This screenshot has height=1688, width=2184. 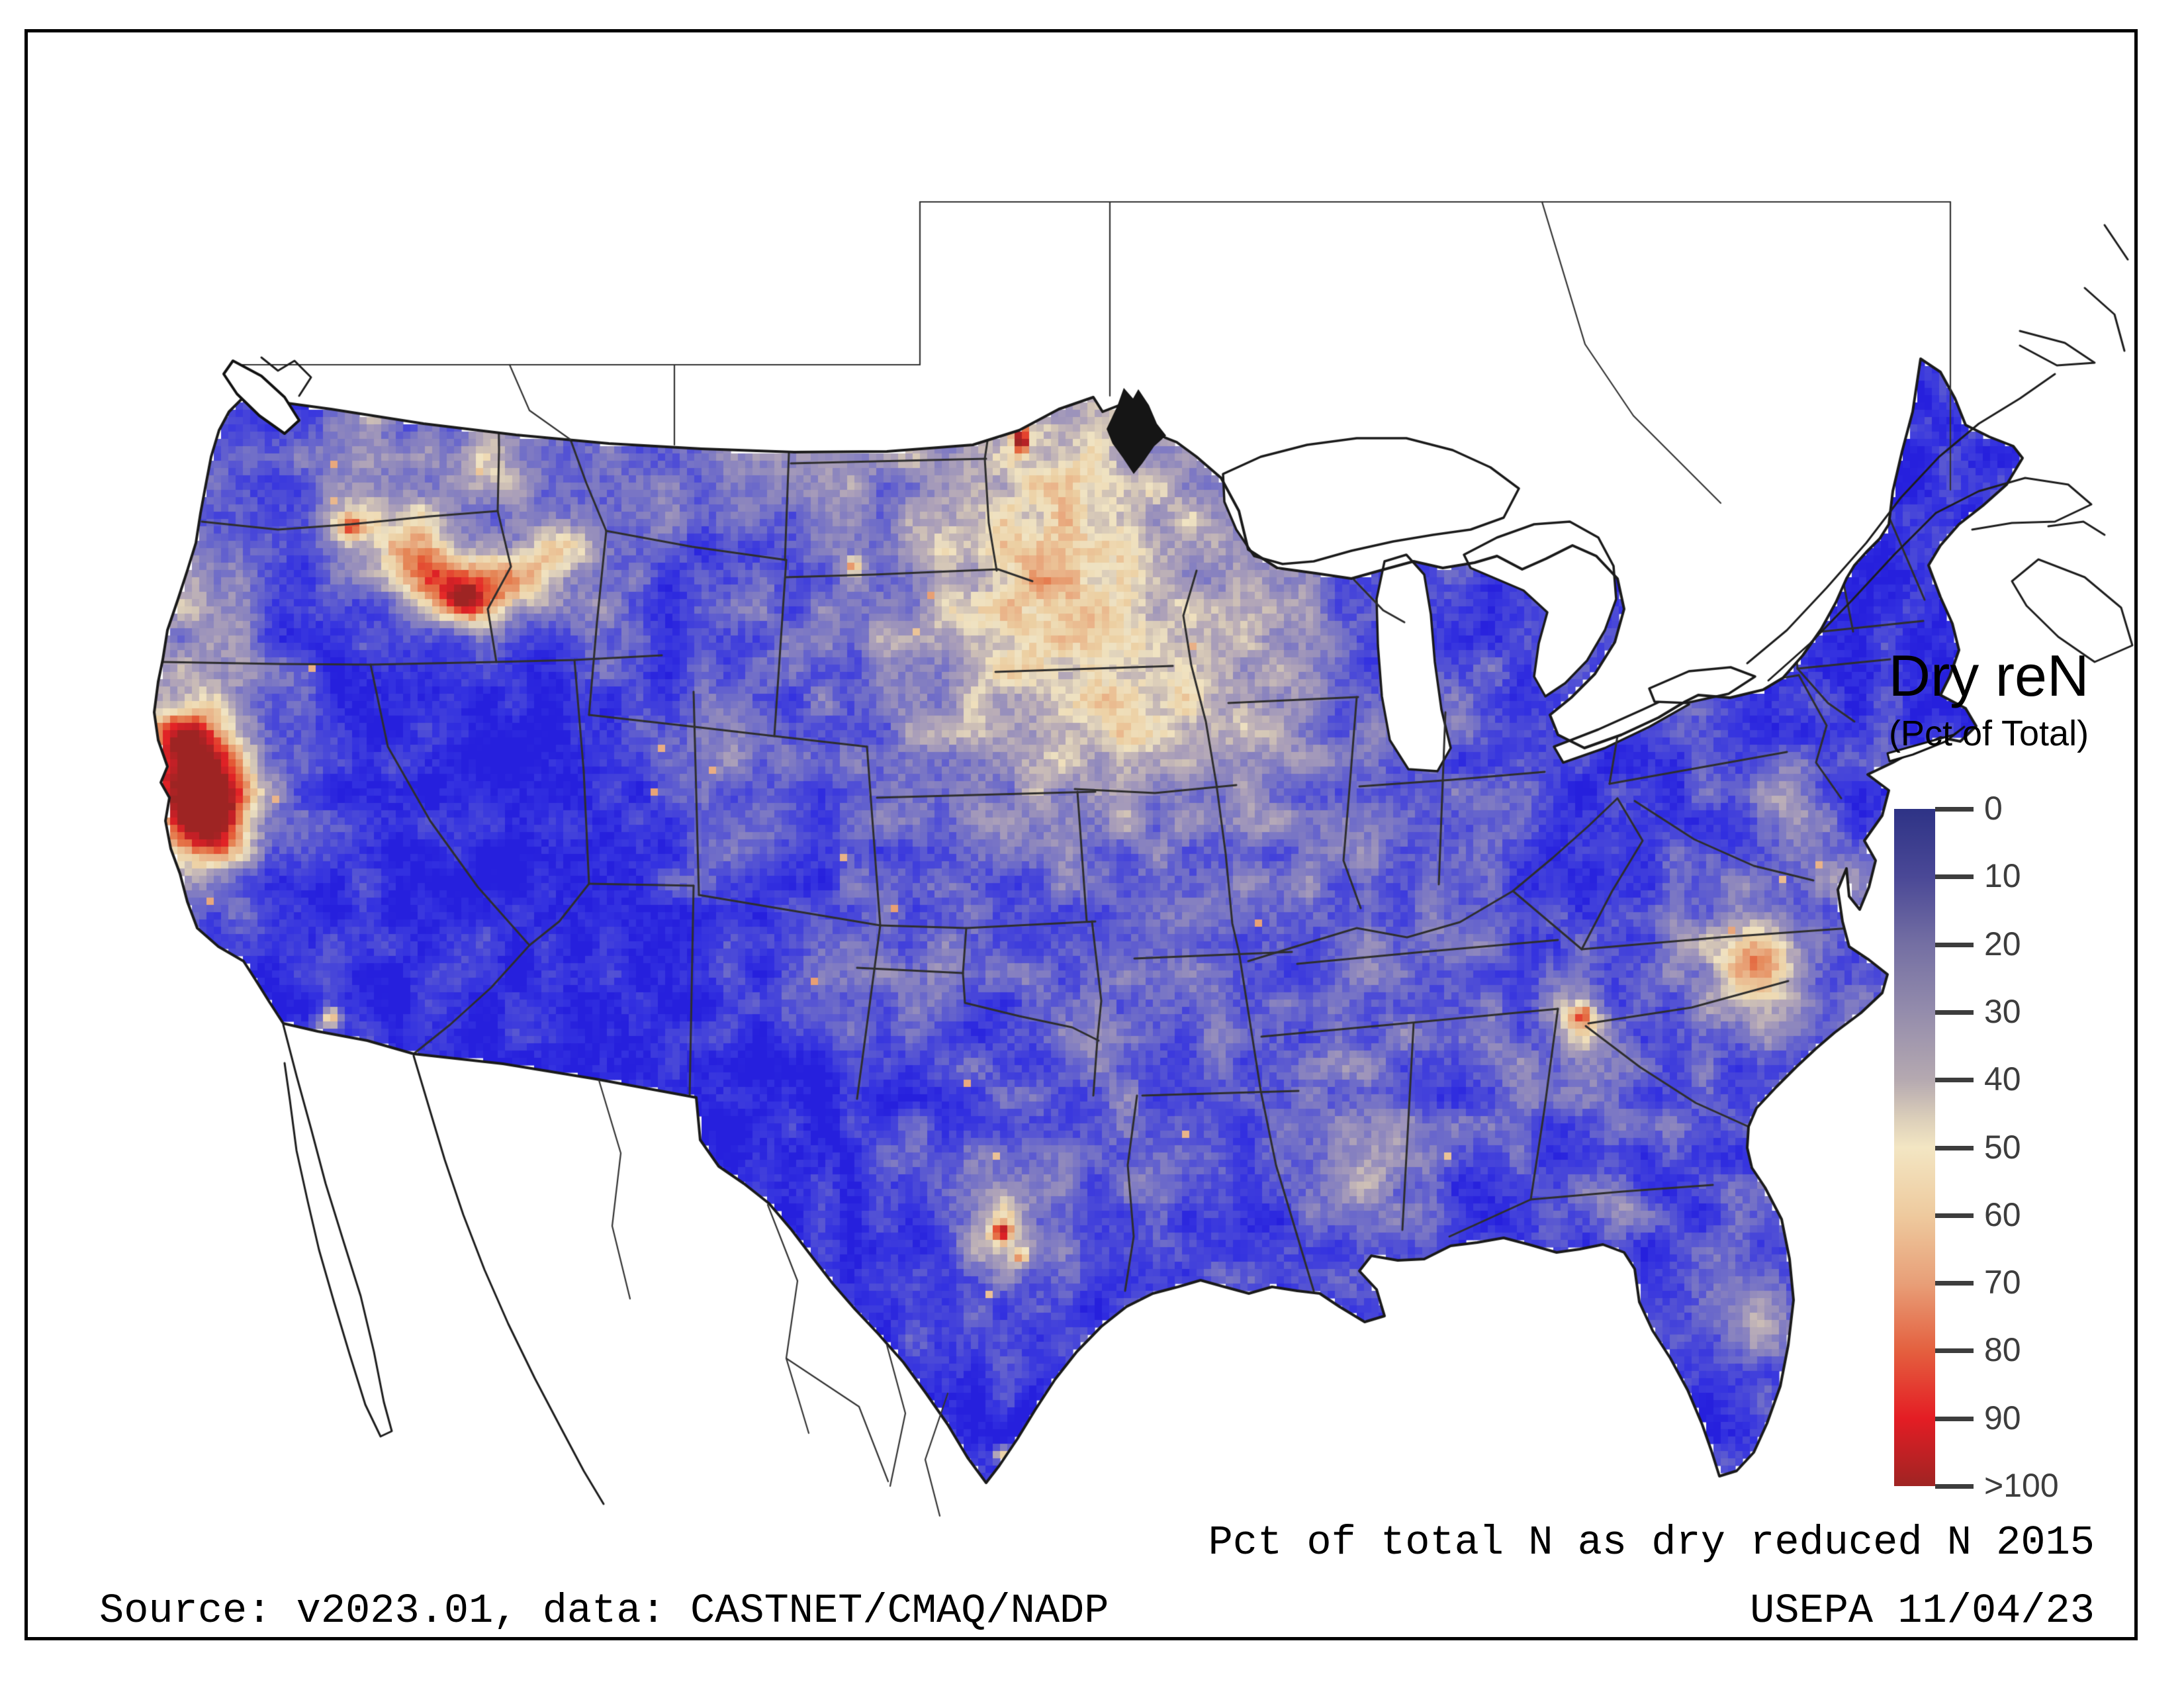 What do you see at coordinates (1914, 1147) in the screenshot?
I see `legend-colorbar` at bounding box center [1914, 1147].